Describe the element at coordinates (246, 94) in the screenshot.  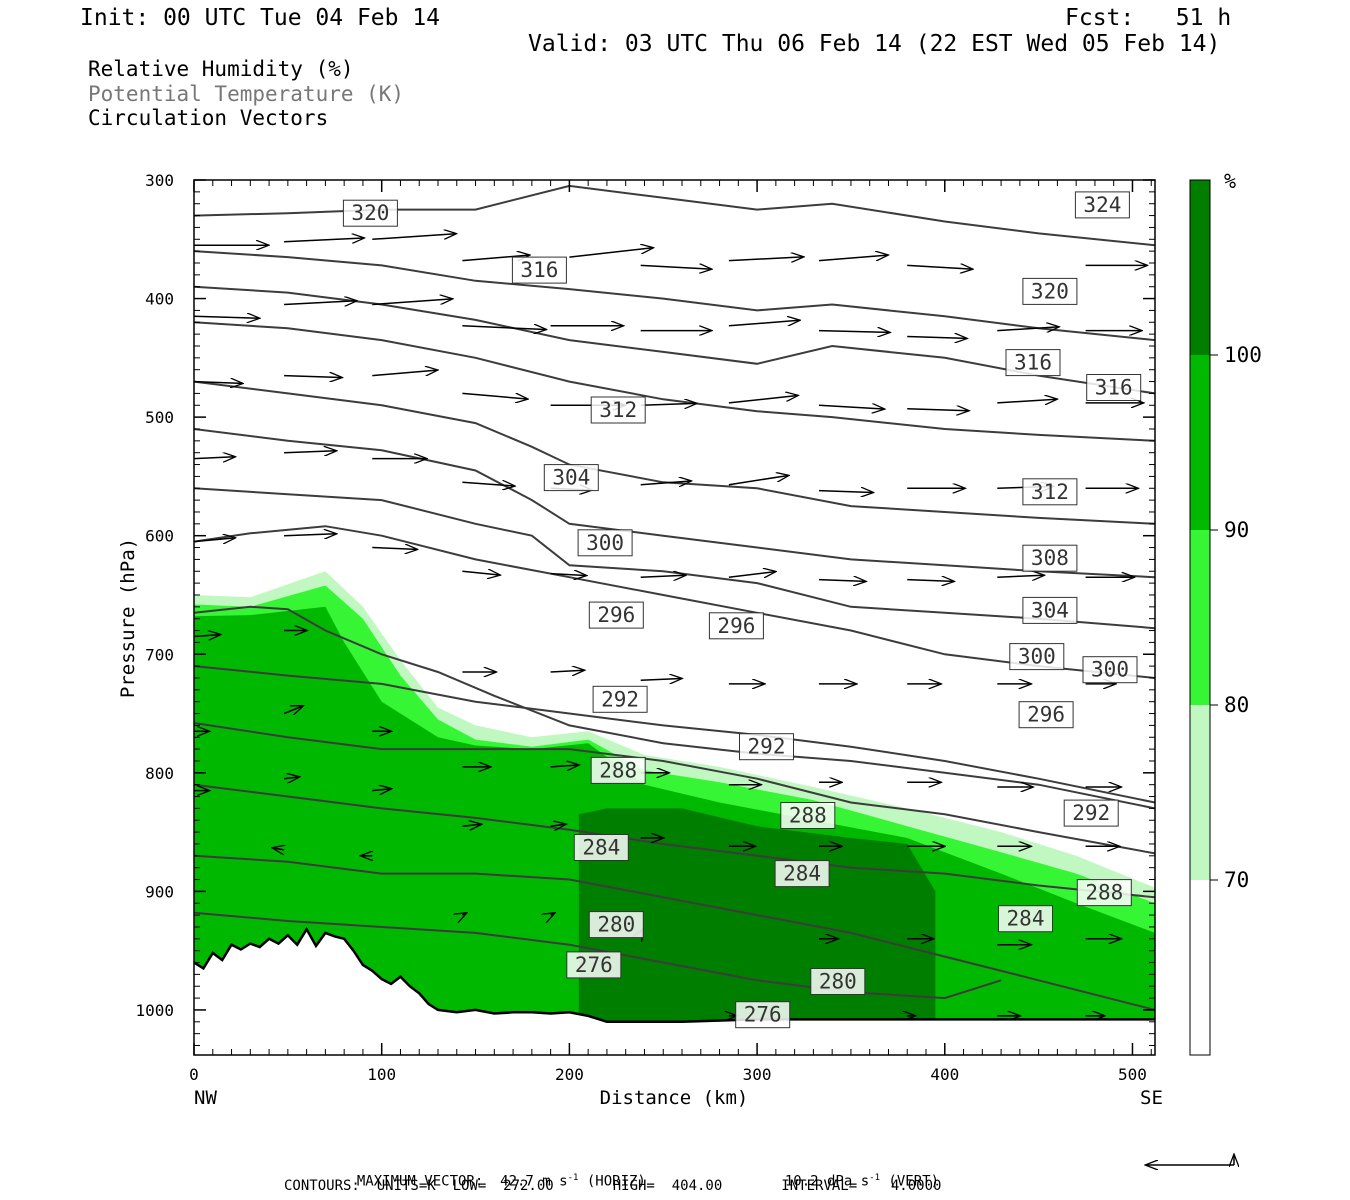
I see `field-potential-temperature: Potential Temperature (K)` at that location.